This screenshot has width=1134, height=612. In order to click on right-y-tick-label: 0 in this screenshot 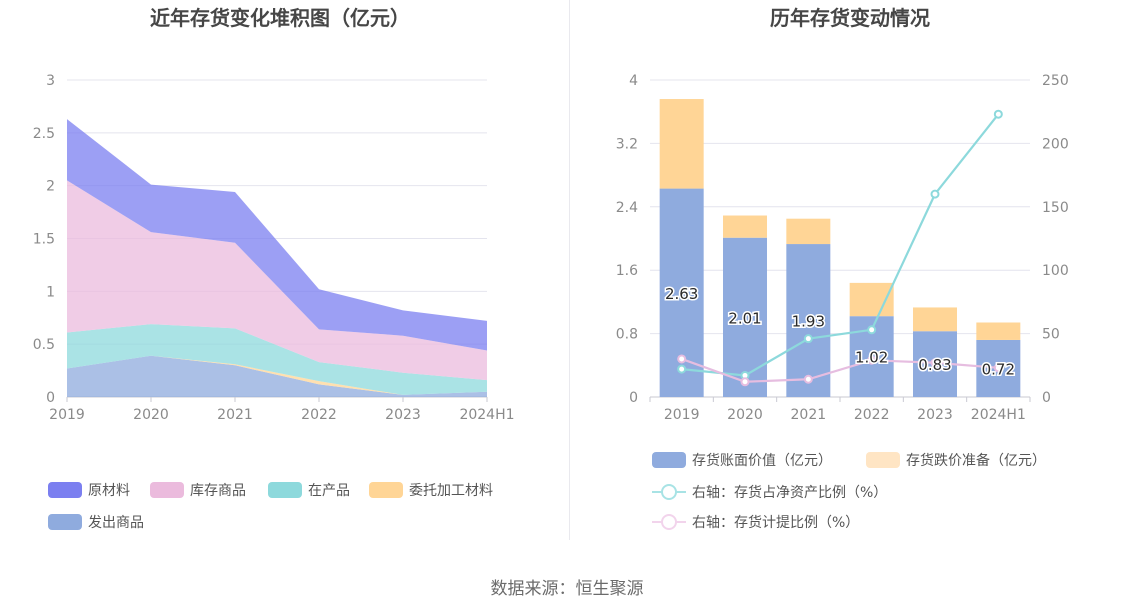, I will do `click(633, 398)`.